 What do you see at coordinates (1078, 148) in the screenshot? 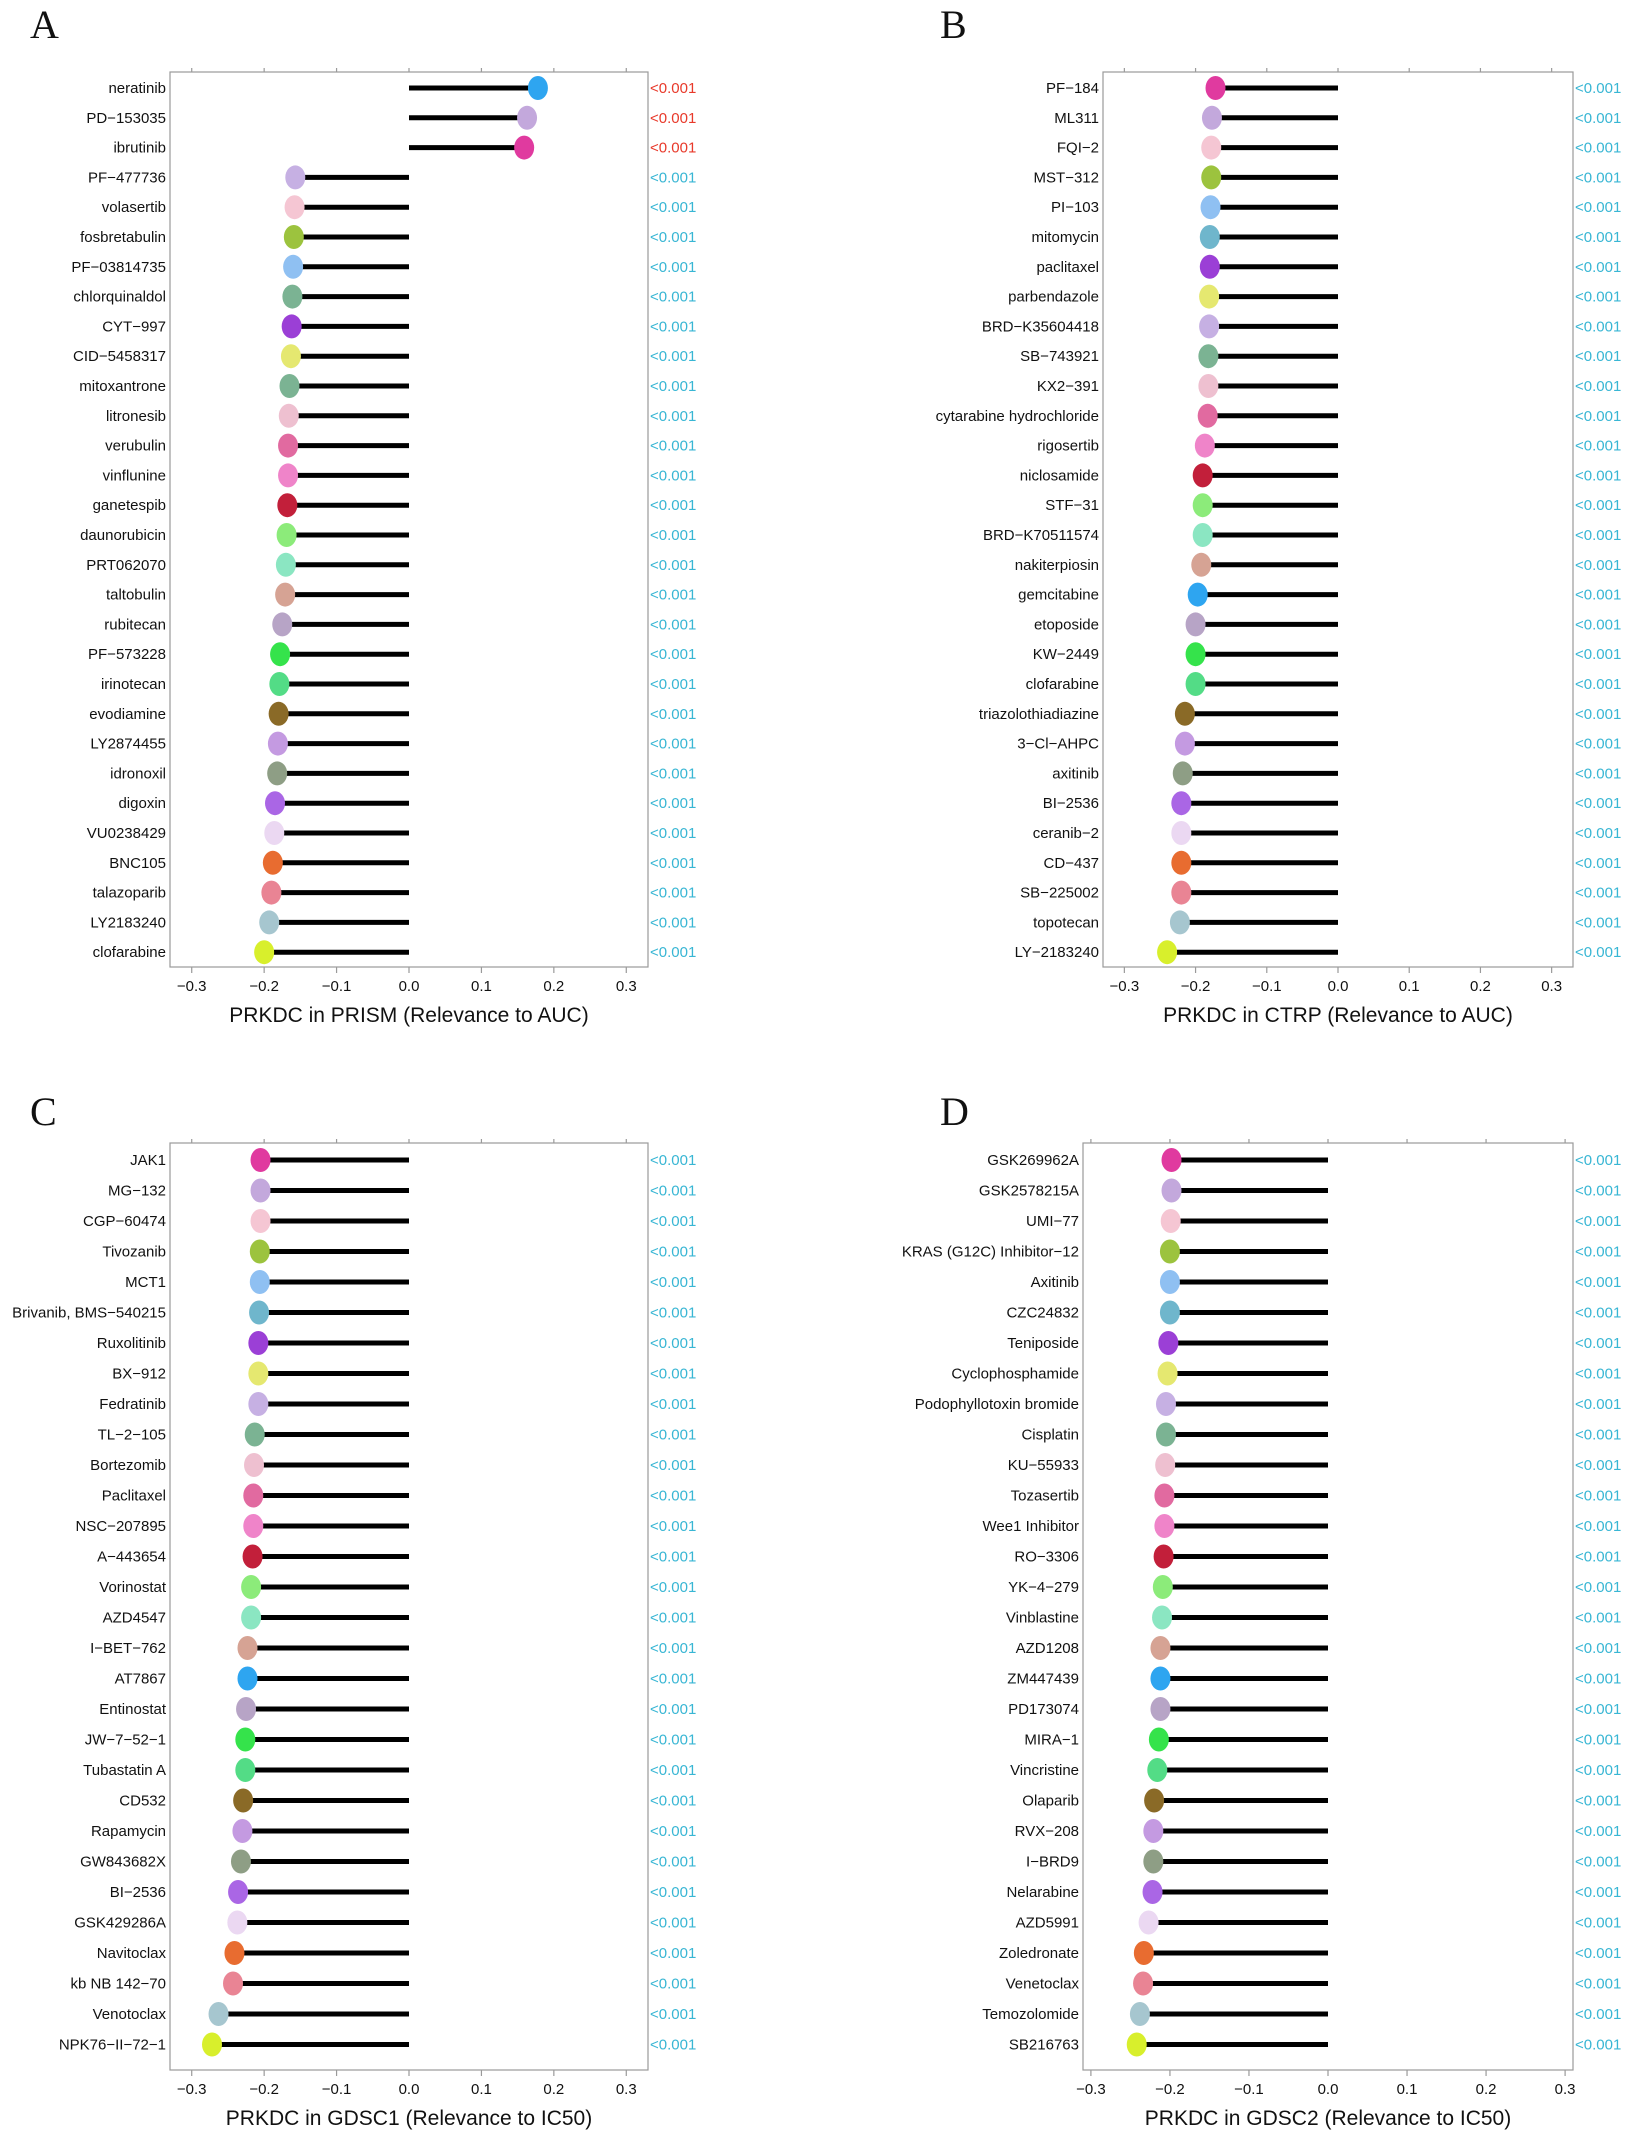
I see `drug-label: FQI−2` at bounding box center [1078, 148].